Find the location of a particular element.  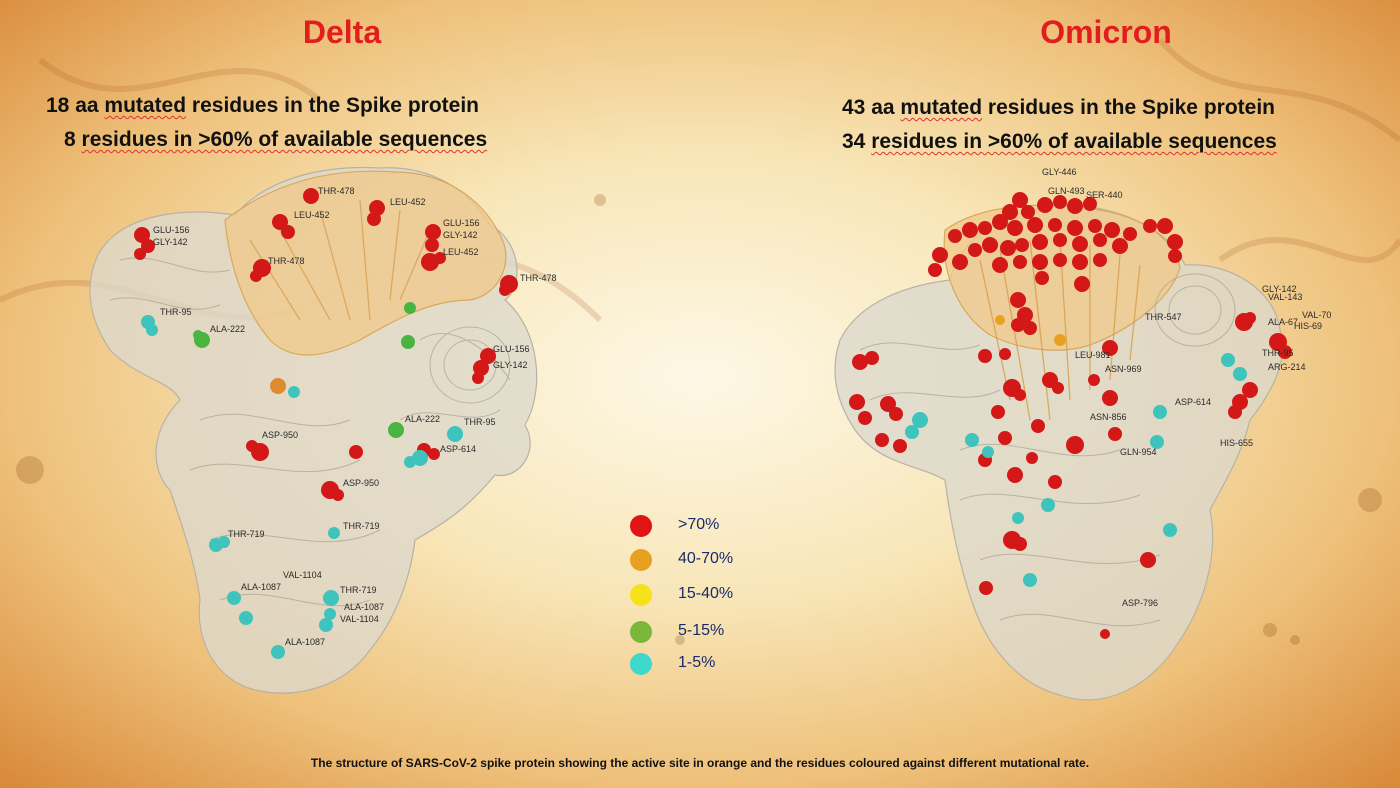

residue-label: ARG-214 is located at coordinates (1287, 367).